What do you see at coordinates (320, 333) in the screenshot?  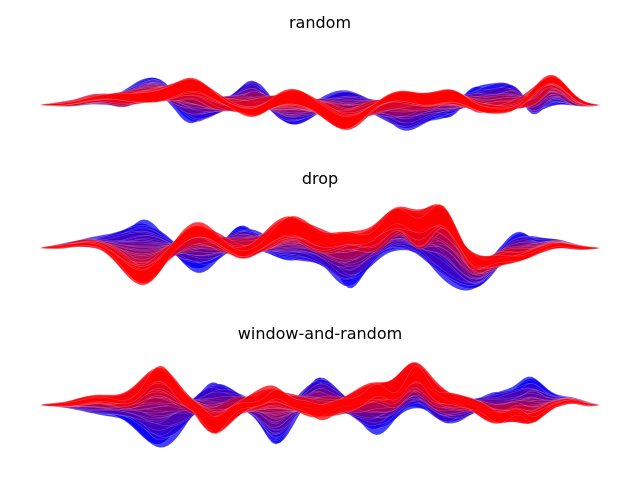 I see `panel-title-window-and-random: window-and-random` at bounding box center [320, 333].